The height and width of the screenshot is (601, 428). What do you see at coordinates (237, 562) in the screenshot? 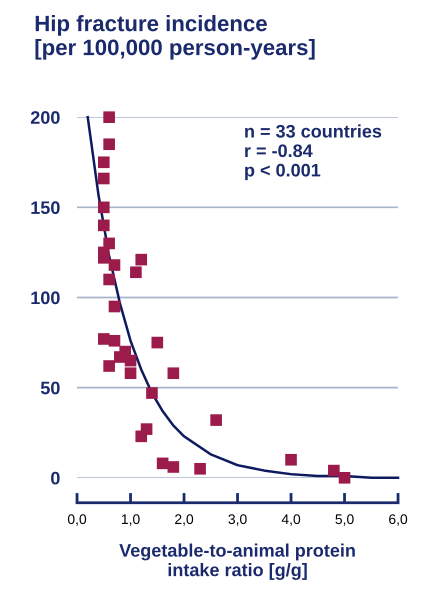
I see `x-axis-title: Vegetable-to-animal protein intake ratio [g/g]` at bounding box center [237, 562].